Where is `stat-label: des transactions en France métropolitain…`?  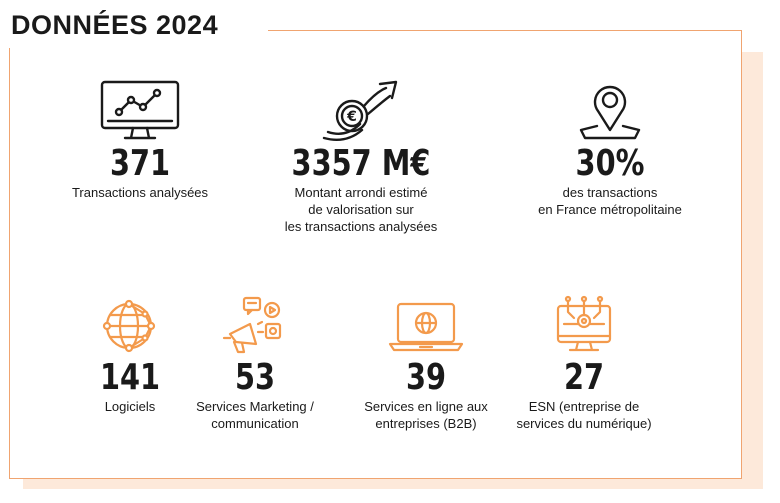 stat-label: des transactions en France métropolitain… is located at coordinates (610, 201).